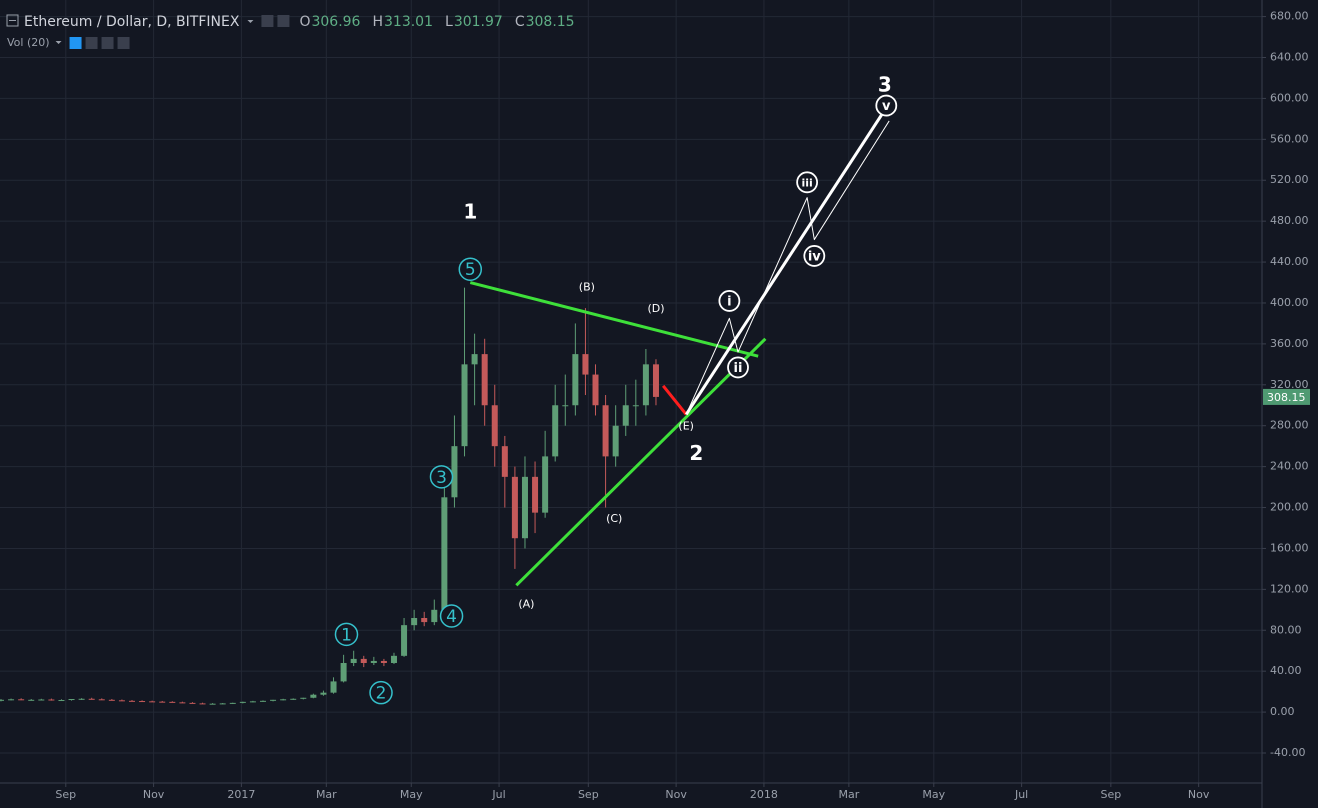 The width and height of the screenshot is (1318, 808). I want to click on y-tick-label: 520.00, so click(1289, 179).